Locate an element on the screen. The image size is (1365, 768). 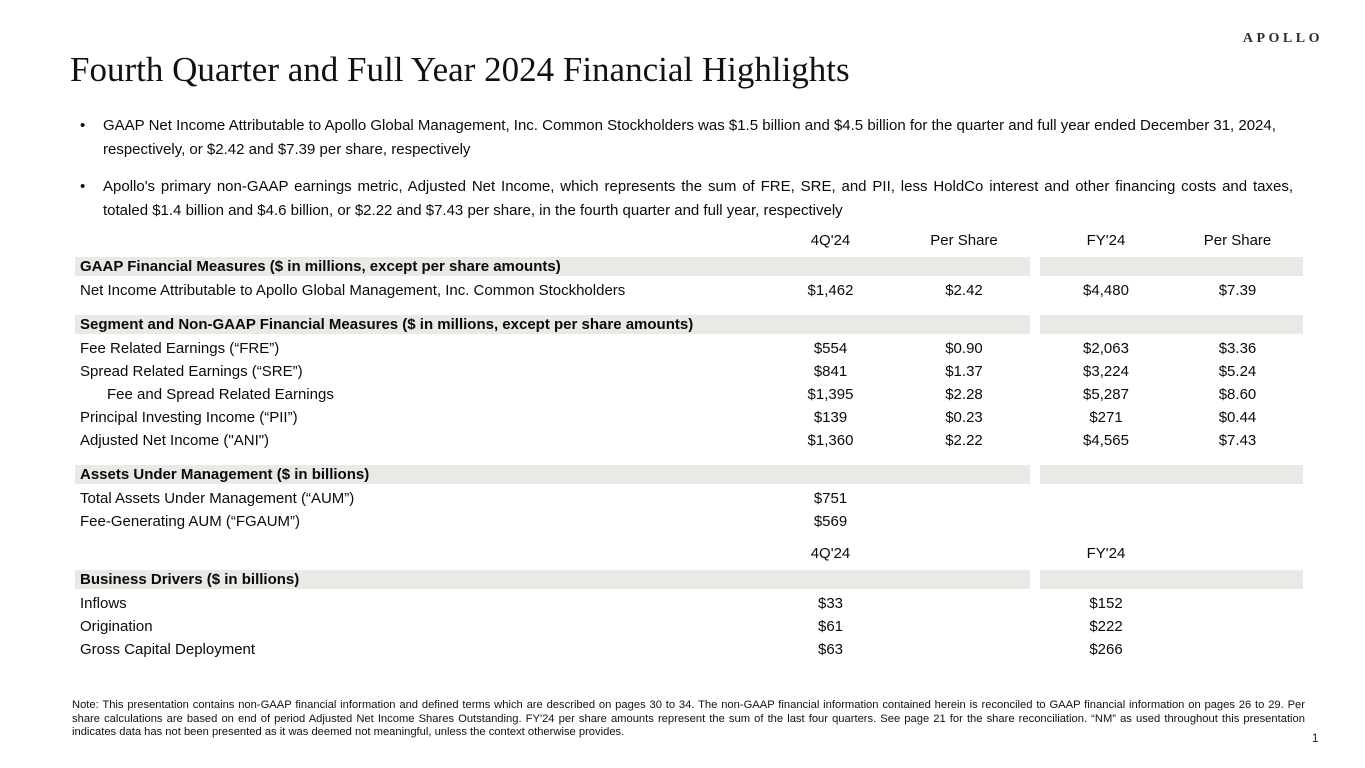
page-number: 1 is located at coordinates (1315, 739).